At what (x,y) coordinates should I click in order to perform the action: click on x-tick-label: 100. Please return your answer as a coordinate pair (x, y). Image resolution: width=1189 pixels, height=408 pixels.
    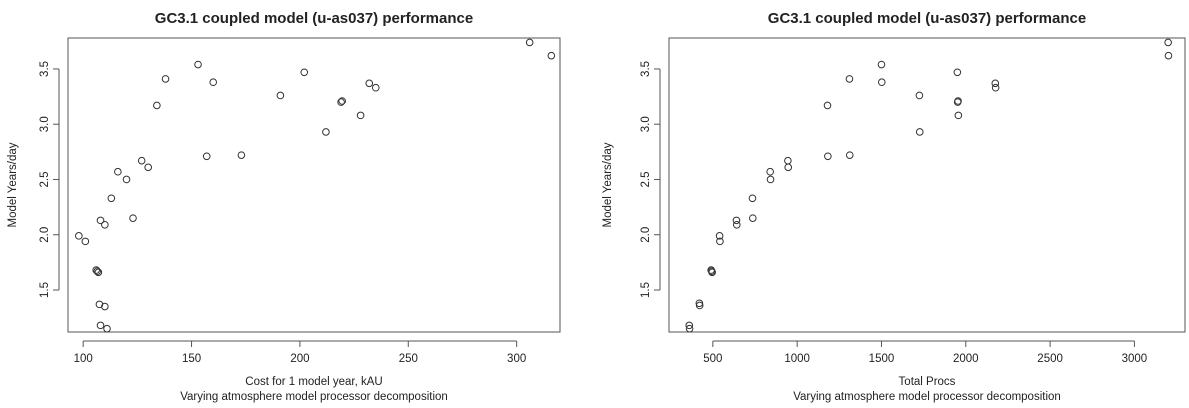
    Looking at the image, I should click on (83, 359).